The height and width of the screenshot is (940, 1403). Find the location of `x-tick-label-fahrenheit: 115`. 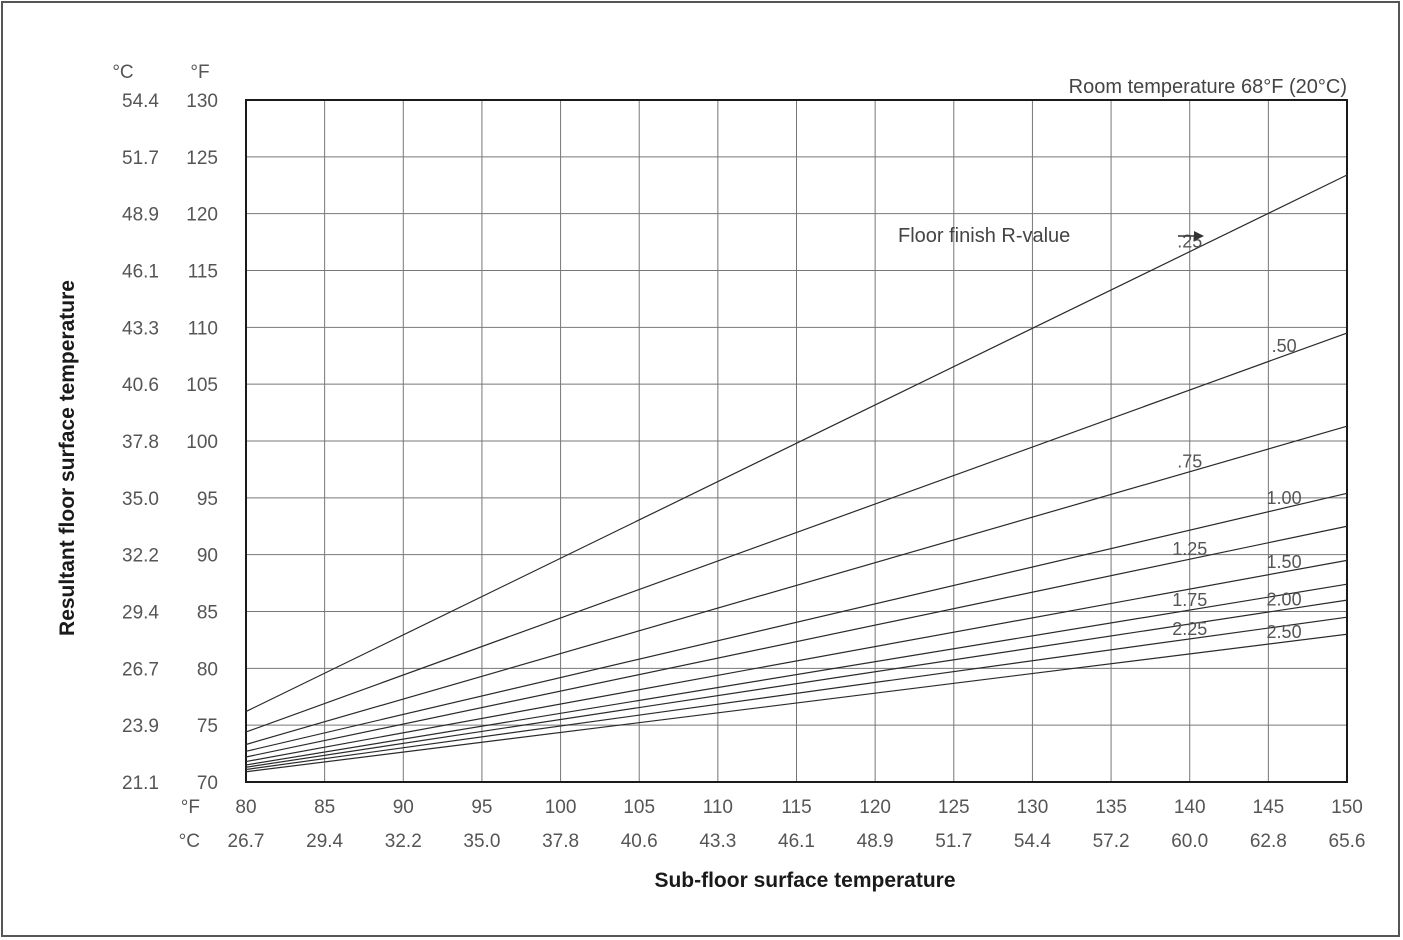

x-tick-label-fahrenheit: 115 is located at coordinates (796, 807).